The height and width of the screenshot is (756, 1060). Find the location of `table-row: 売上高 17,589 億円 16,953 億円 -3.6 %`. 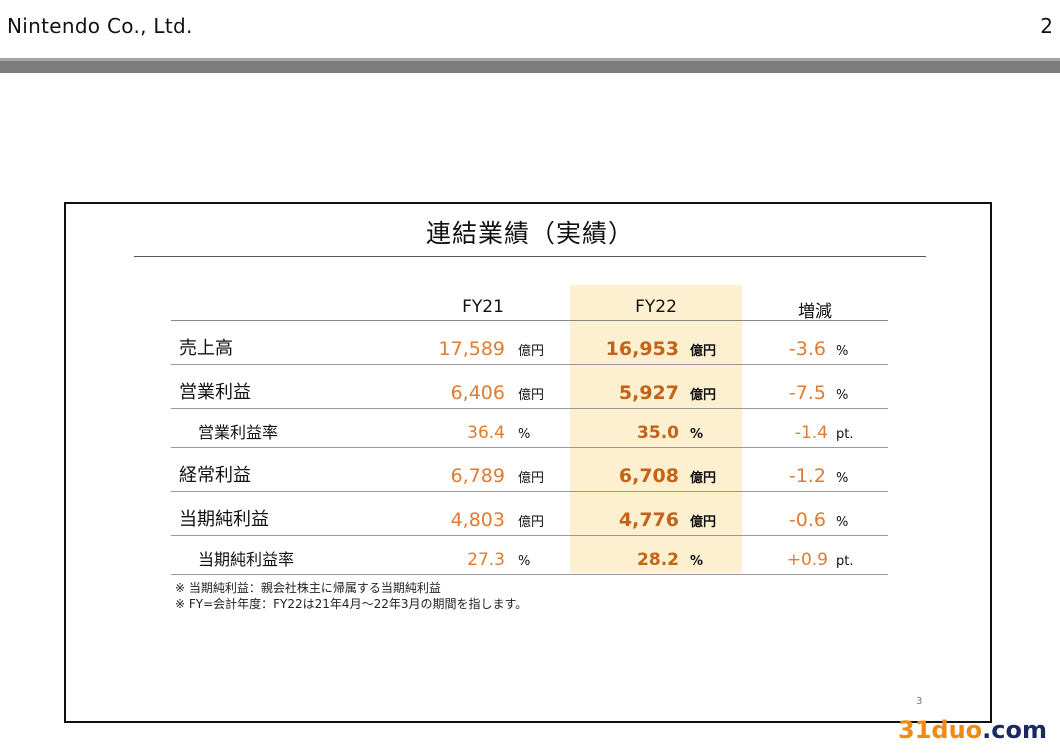

table-row: 売上高 17,589 億円 16,953 億円 -3.6 % is located at coordinates (529, 343).